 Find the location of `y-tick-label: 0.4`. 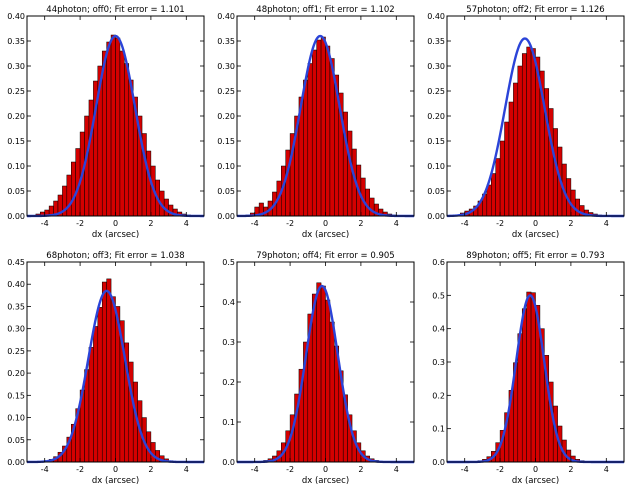

y-tick-label: 0.4 is located at coordinates (438, 329).